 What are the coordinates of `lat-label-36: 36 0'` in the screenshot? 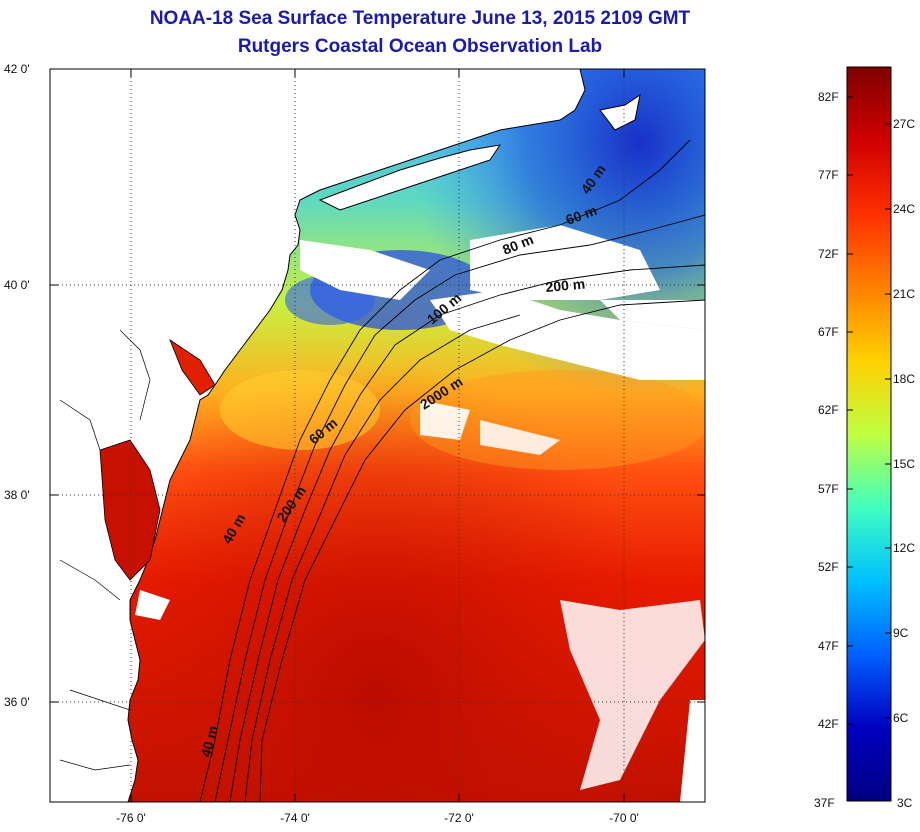 It's located at (17, 702).